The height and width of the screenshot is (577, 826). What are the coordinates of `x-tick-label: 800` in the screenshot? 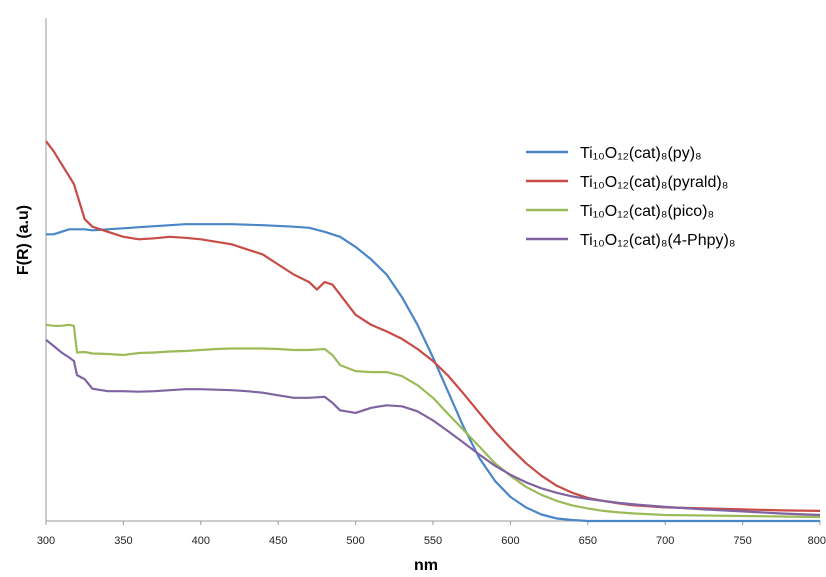 It's located at (817, 541).